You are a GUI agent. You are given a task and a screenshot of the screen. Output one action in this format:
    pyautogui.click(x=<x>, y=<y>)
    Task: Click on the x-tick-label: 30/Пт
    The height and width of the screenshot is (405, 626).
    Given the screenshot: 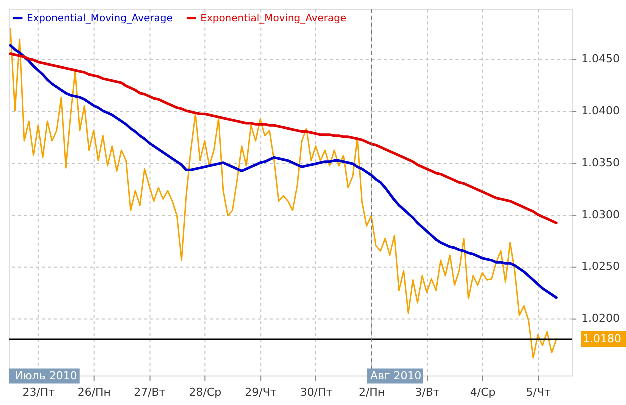 What is the action you would take?
    pyautogui.click(x=317, y=393)
    